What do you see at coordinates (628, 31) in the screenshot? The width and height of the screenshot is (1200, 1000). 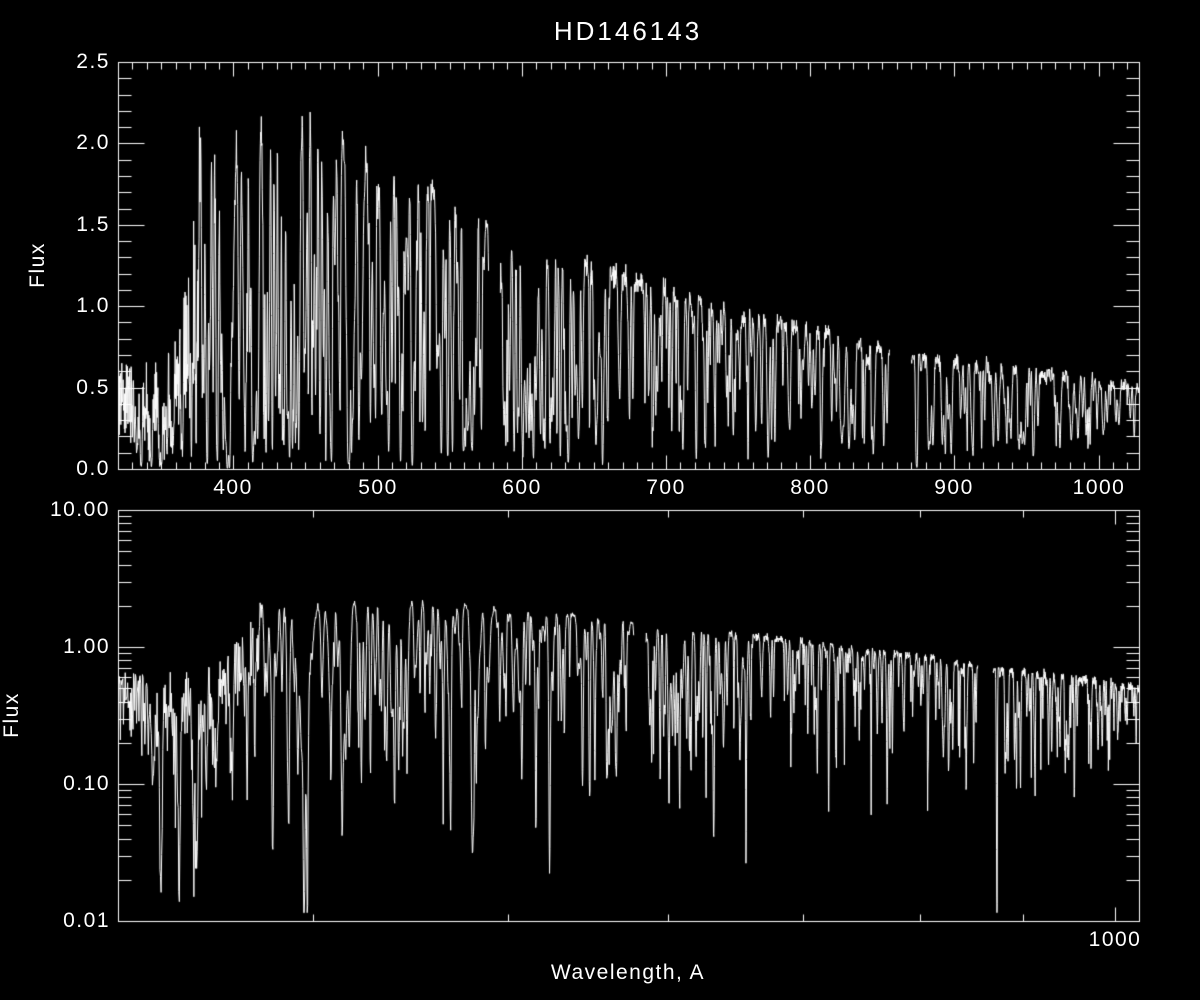 I see `chart-title: HD146143` at bounding box center [628, 31].